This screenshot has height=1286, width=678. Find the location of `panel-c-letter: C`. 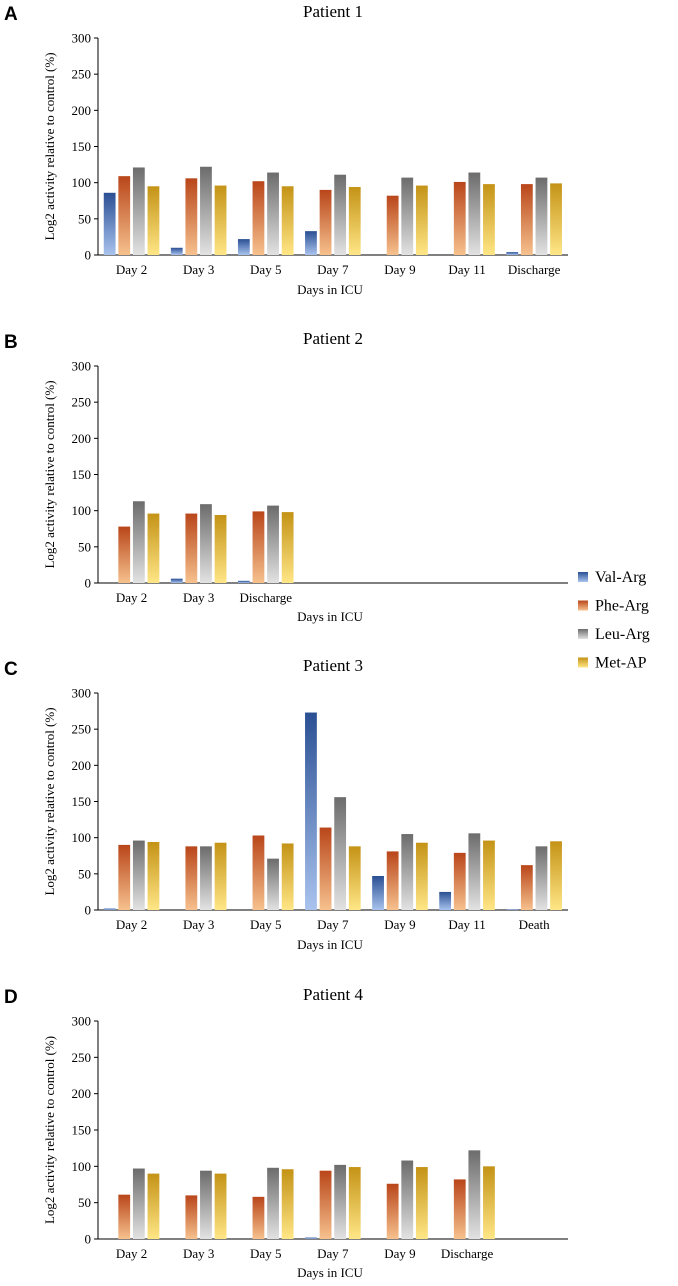

panel-c-letter: C is located at coordinates (11, 669).